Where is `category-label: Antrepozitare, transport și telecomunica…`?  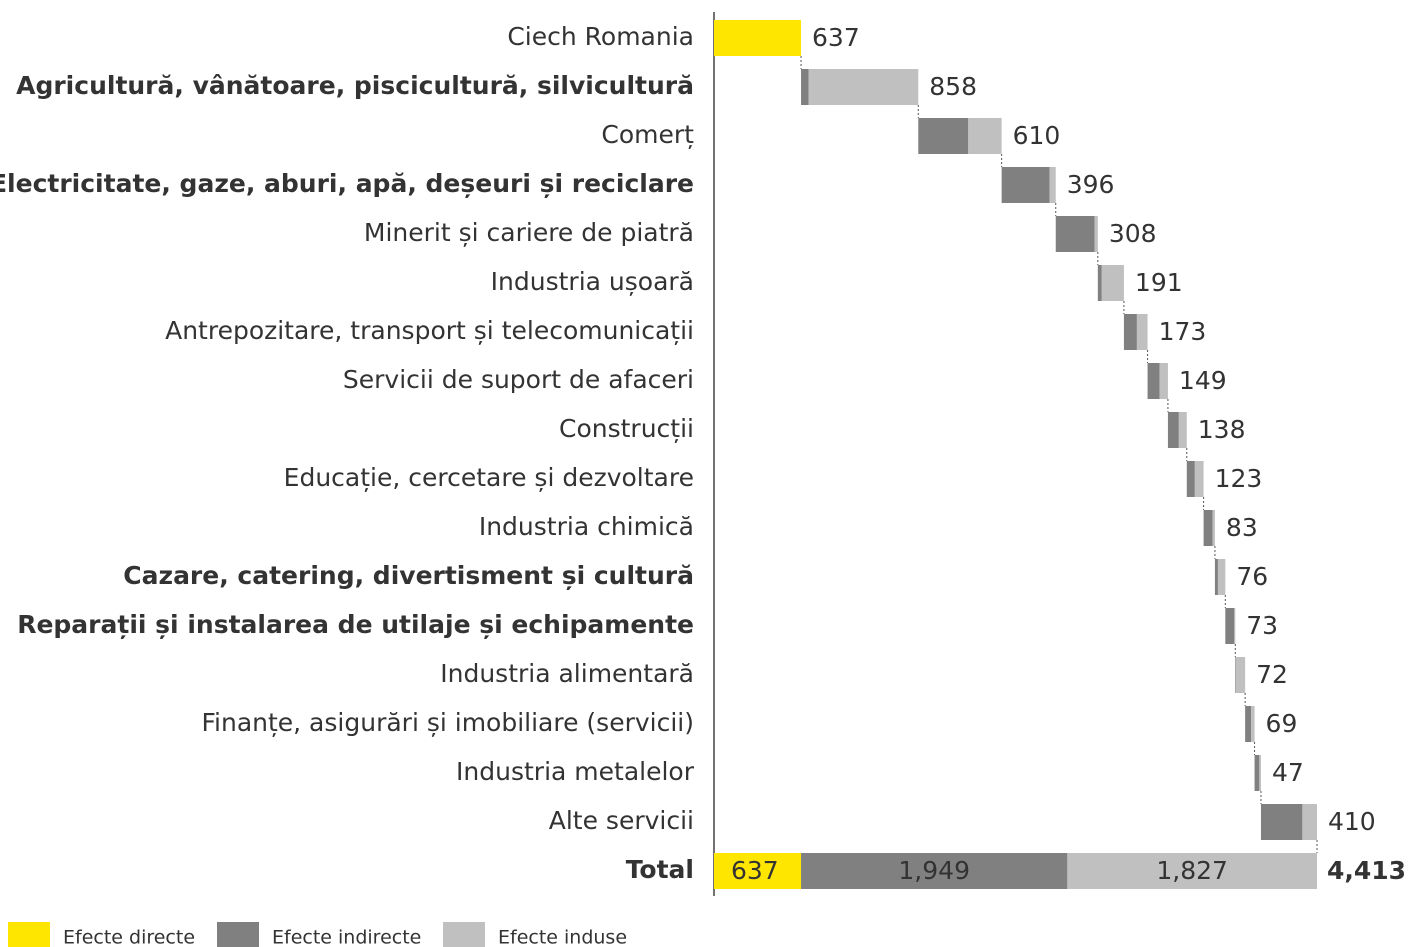
category-label: Antrepozitare, transport și telecomunica… is located at coordinates (429, 330).